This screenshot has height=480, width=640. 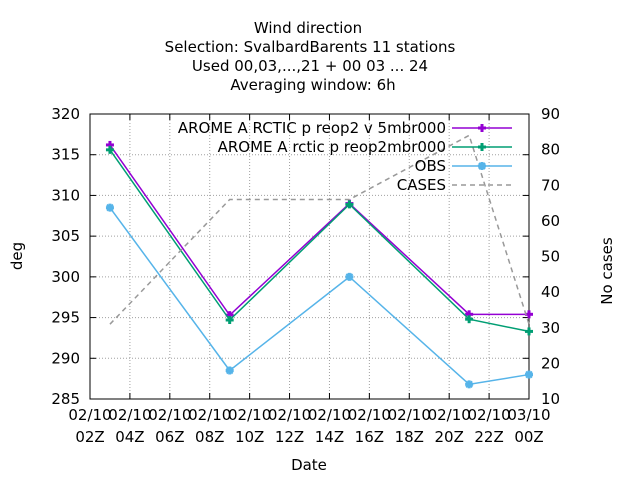 I want to click on y-tick-label: 290, so click(x=65, y=358).